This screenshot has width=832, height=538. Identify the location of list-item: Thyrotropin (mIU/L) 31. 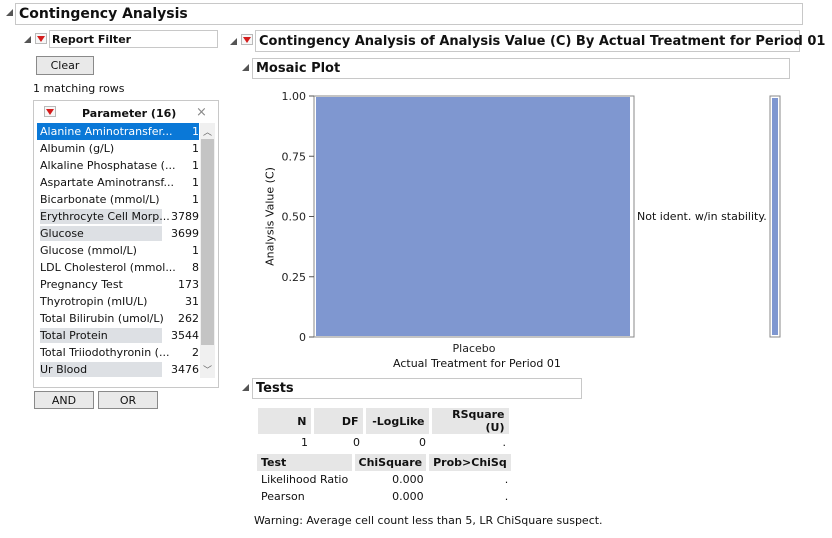
(118, 301).